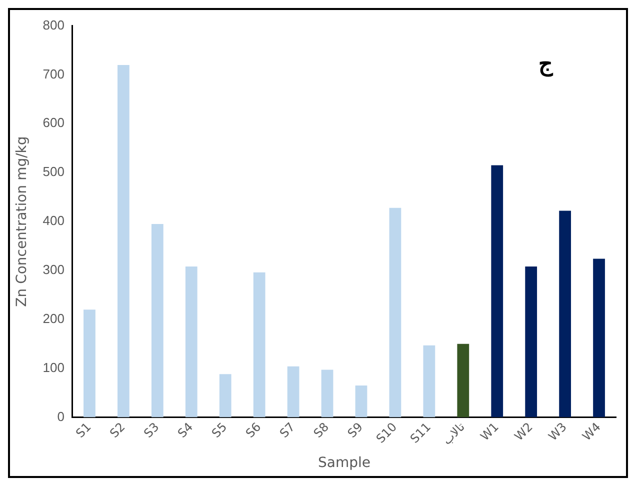  I want to click on y-tick-label: 200, so click(53, 318).